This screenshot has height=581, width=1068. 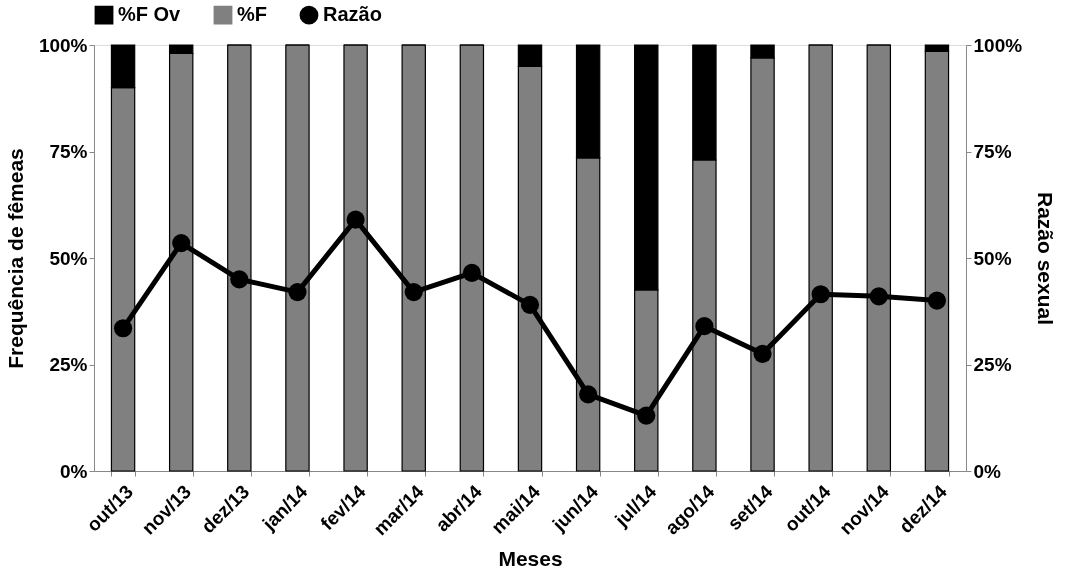 What do you see at coordinates (992, 151) in the screenshot?
I see `y2-tick-label: 75%` at bounding box center [992, 151].